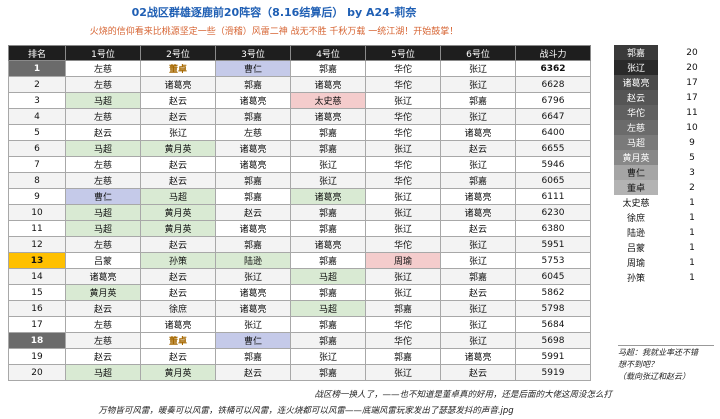 Image resolution: width=720 pixels, height=419 pixels. Describe the element at coordinates (664, 142) in the screenshot. I see `hero-count-row: 马超 9` at that location.